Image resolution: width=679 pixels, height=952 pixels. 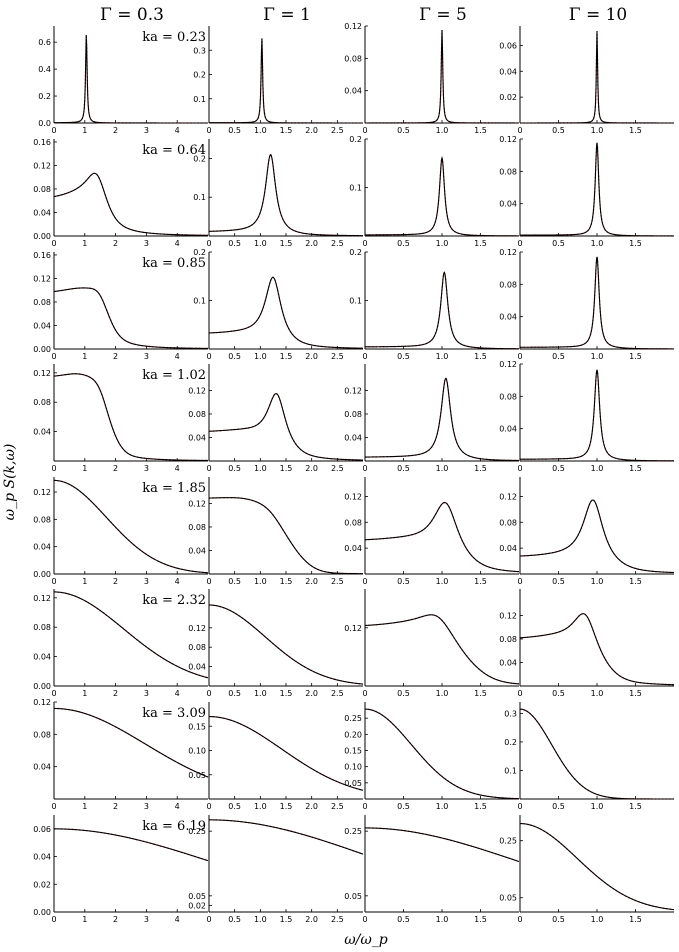 What do you see at coordinates (276, 643) in the screenshot?
I see `panel-r6-c2: 0 0.5 1.0 1.5 2.0 2.5 0.04 0.08 0.12` at bounding box center [276, 643].